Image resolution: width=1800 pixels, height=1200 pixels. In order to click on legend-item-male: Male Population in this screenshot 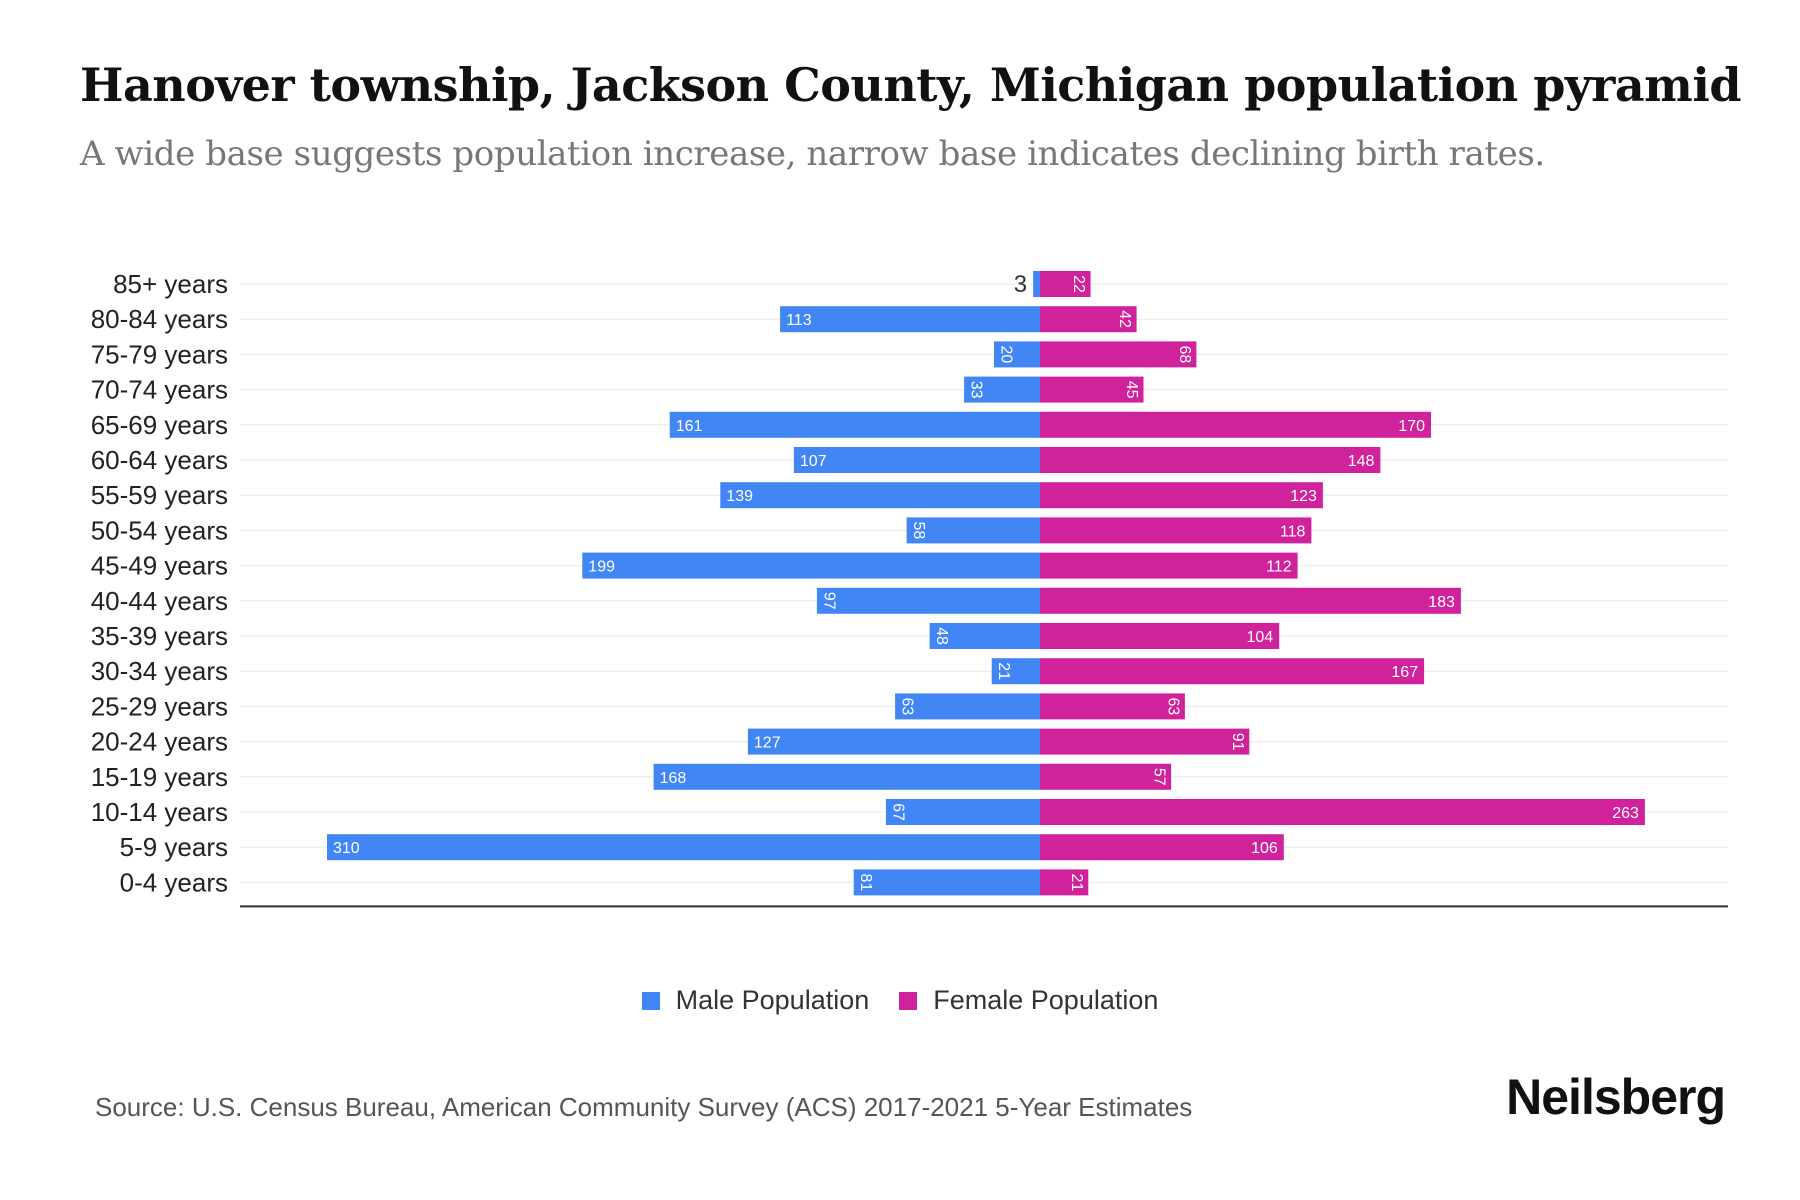, I will do `click(755, 1000)`.